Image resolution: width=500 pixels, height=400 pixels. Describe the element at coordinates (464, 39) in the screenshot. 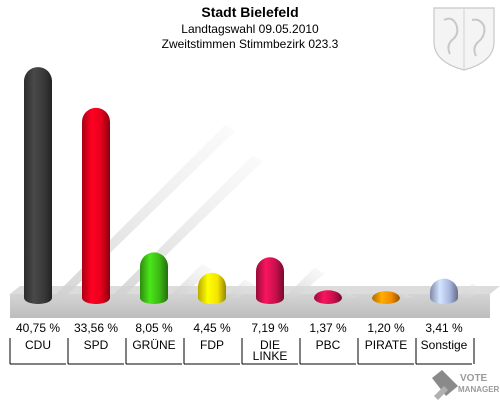

I see `coat-of-arms-icon` at that location.